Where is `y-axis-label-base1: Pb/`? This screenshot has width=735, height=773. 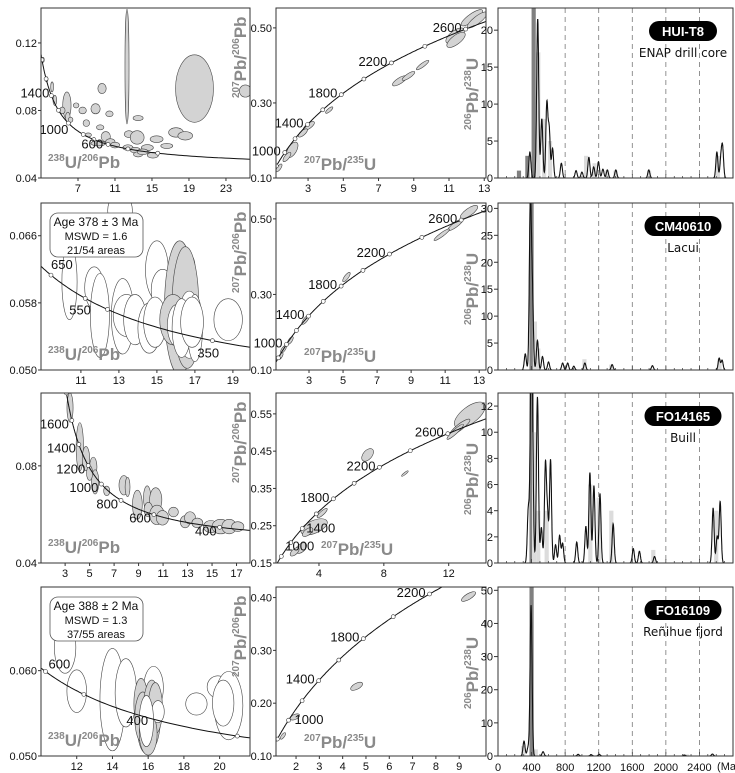 y-axis-label-base1: Pb/ is located at coordinates (240, 647).